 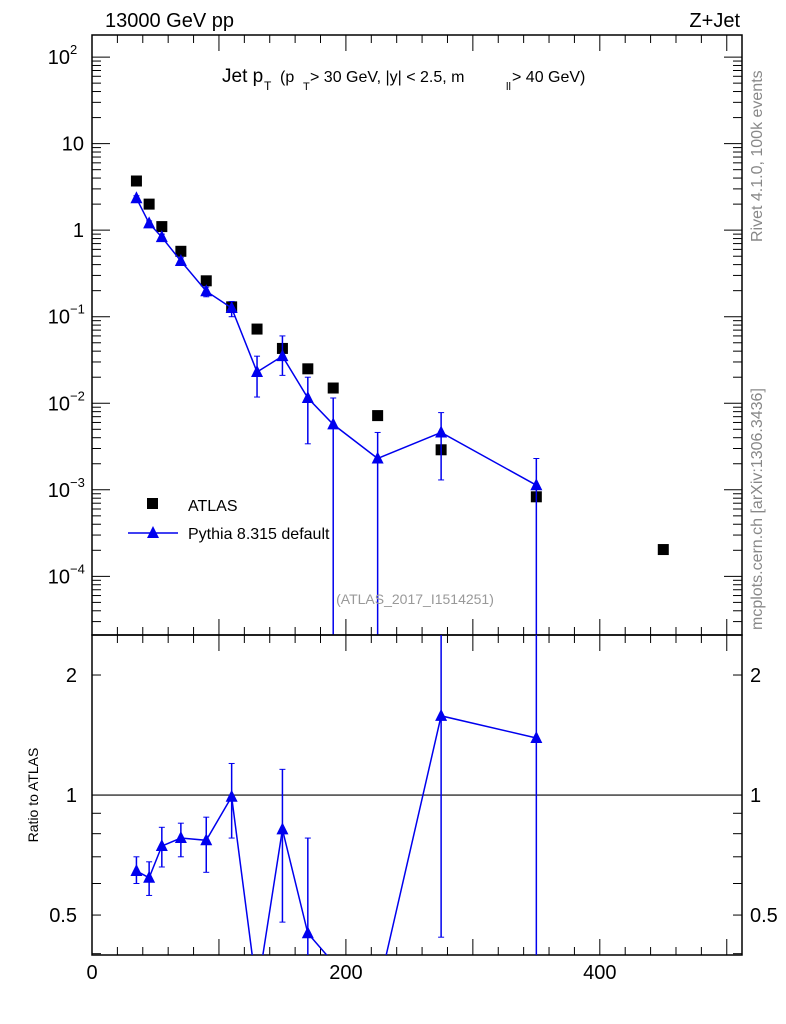 What do you see at coordinates (77, 309) in the screenshot?
I see `y-tick-exponent: −1` at bounding box center [77, 309].